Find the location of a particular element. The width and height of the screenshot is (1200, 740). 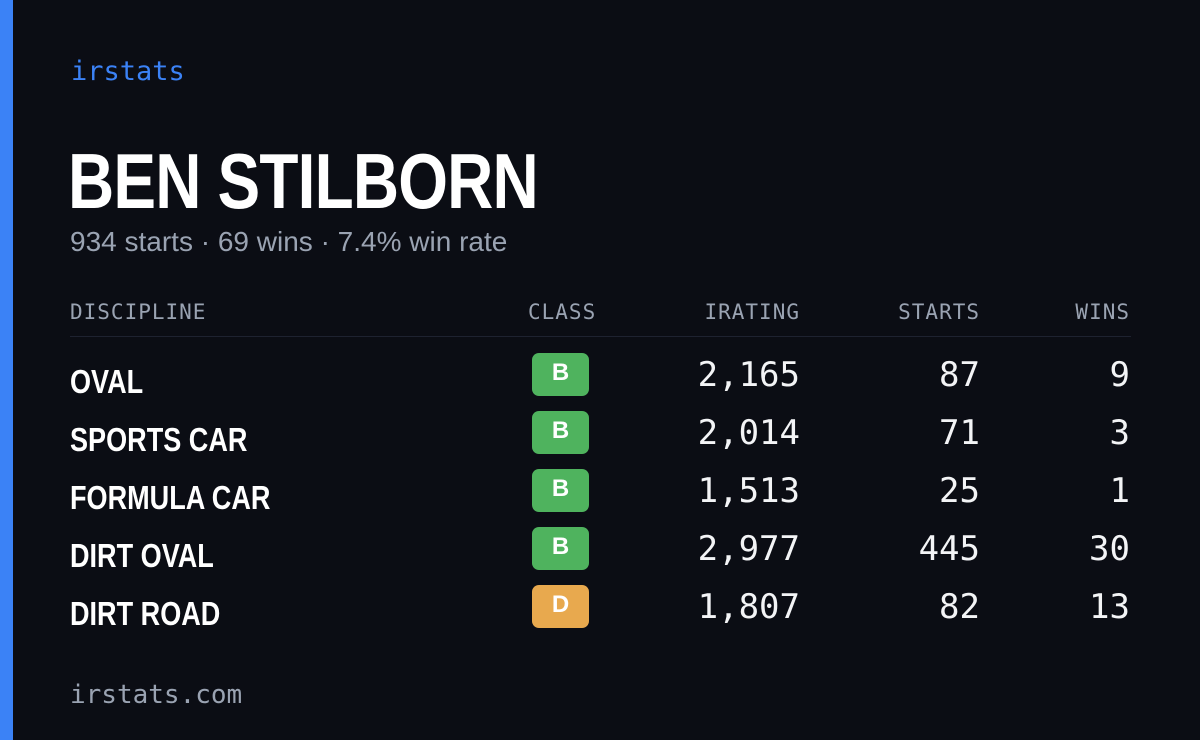

wins-value: 30 is located at coordinates (1109, 549).